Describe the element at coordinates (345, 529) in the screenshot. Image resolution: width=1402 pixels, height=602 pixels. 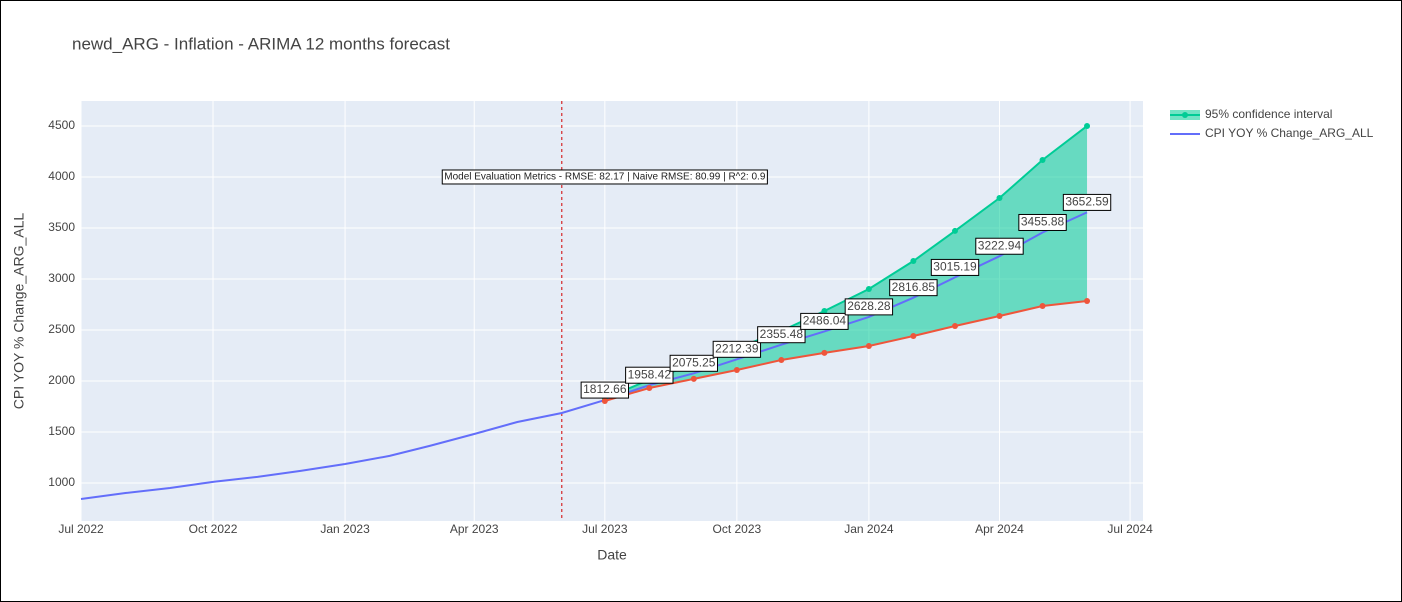
I see `x-tick-label: Jan 2023` at that location.